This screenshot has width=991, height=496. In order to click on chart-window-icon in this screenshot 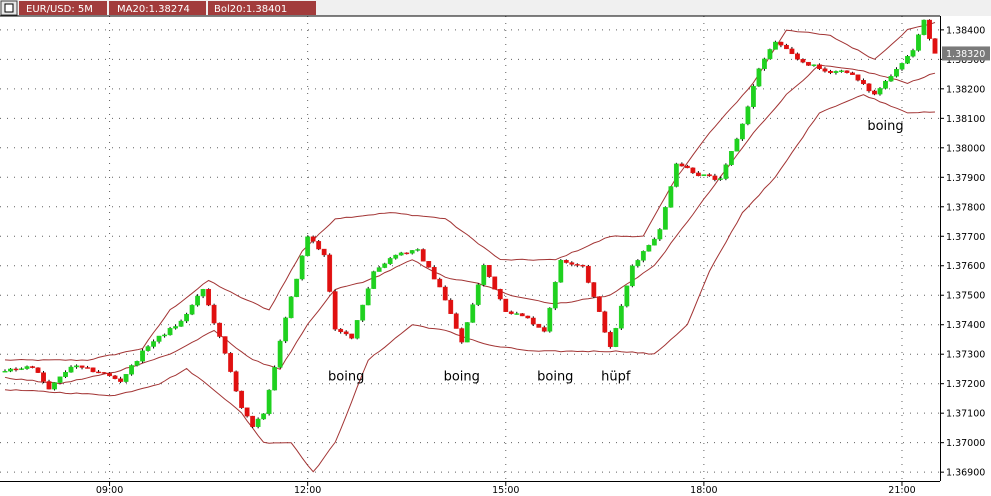, I will do `click(9, 8)`.